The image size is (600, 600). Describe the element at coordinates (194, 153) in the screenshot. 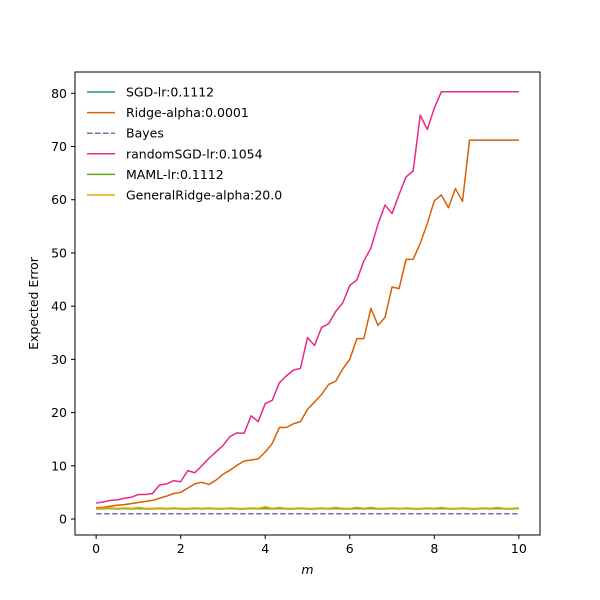

I see `legend-label: randomSGD-lr:0.1054` at that location.